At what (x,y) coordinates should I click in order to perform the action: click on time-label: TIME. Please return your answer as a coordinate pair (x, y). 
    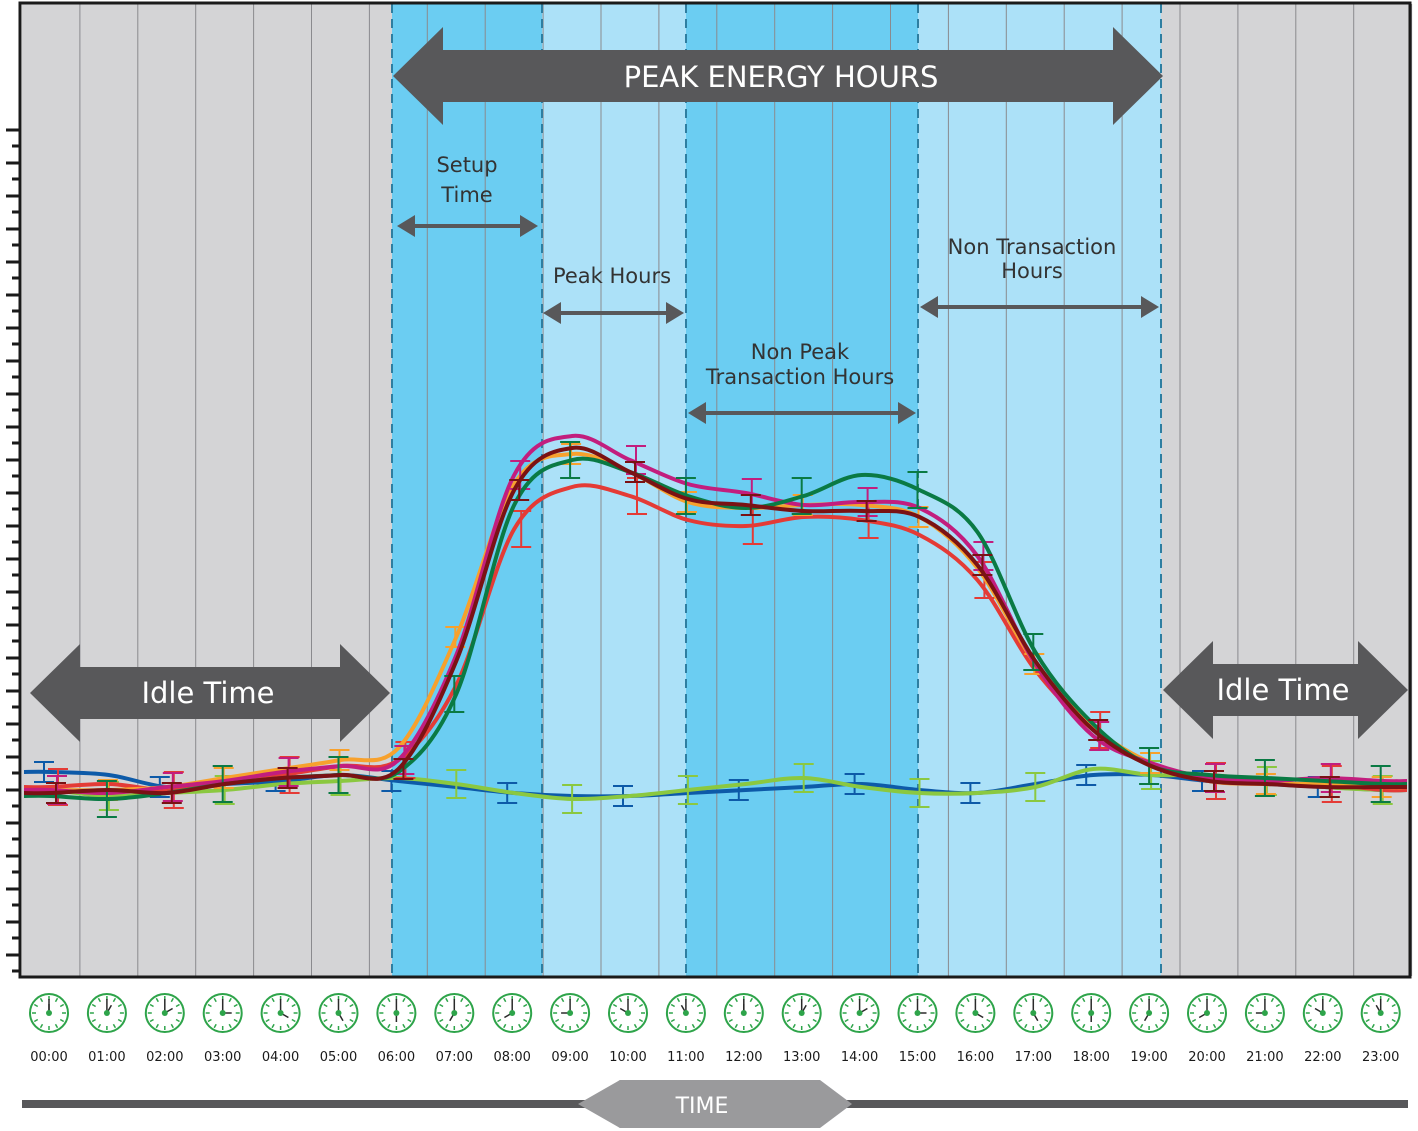
    Looking at the image, I should click on (702, 1106).